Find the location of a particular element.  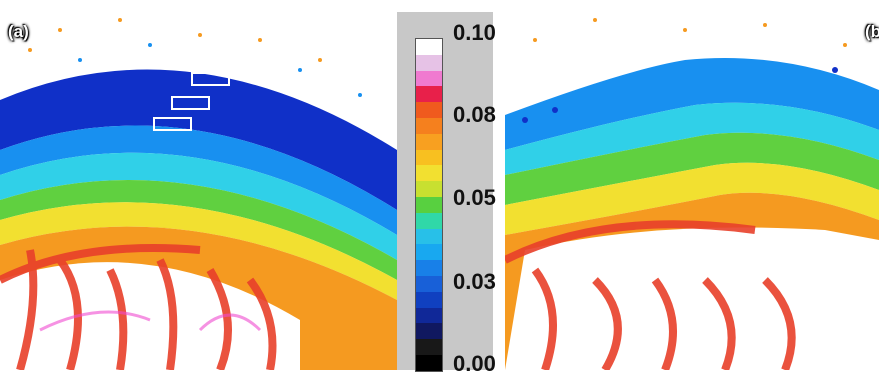

colorbar-area: 0.10 0.08 0.05 0.03 0.00 is located at coordinates (451, 187).